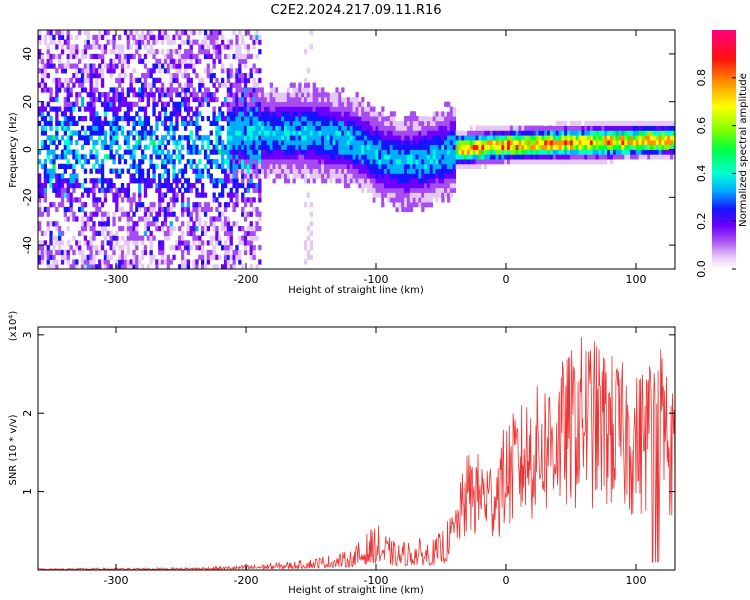  I want to click on y-tick-label: -20, so click(27, 197).